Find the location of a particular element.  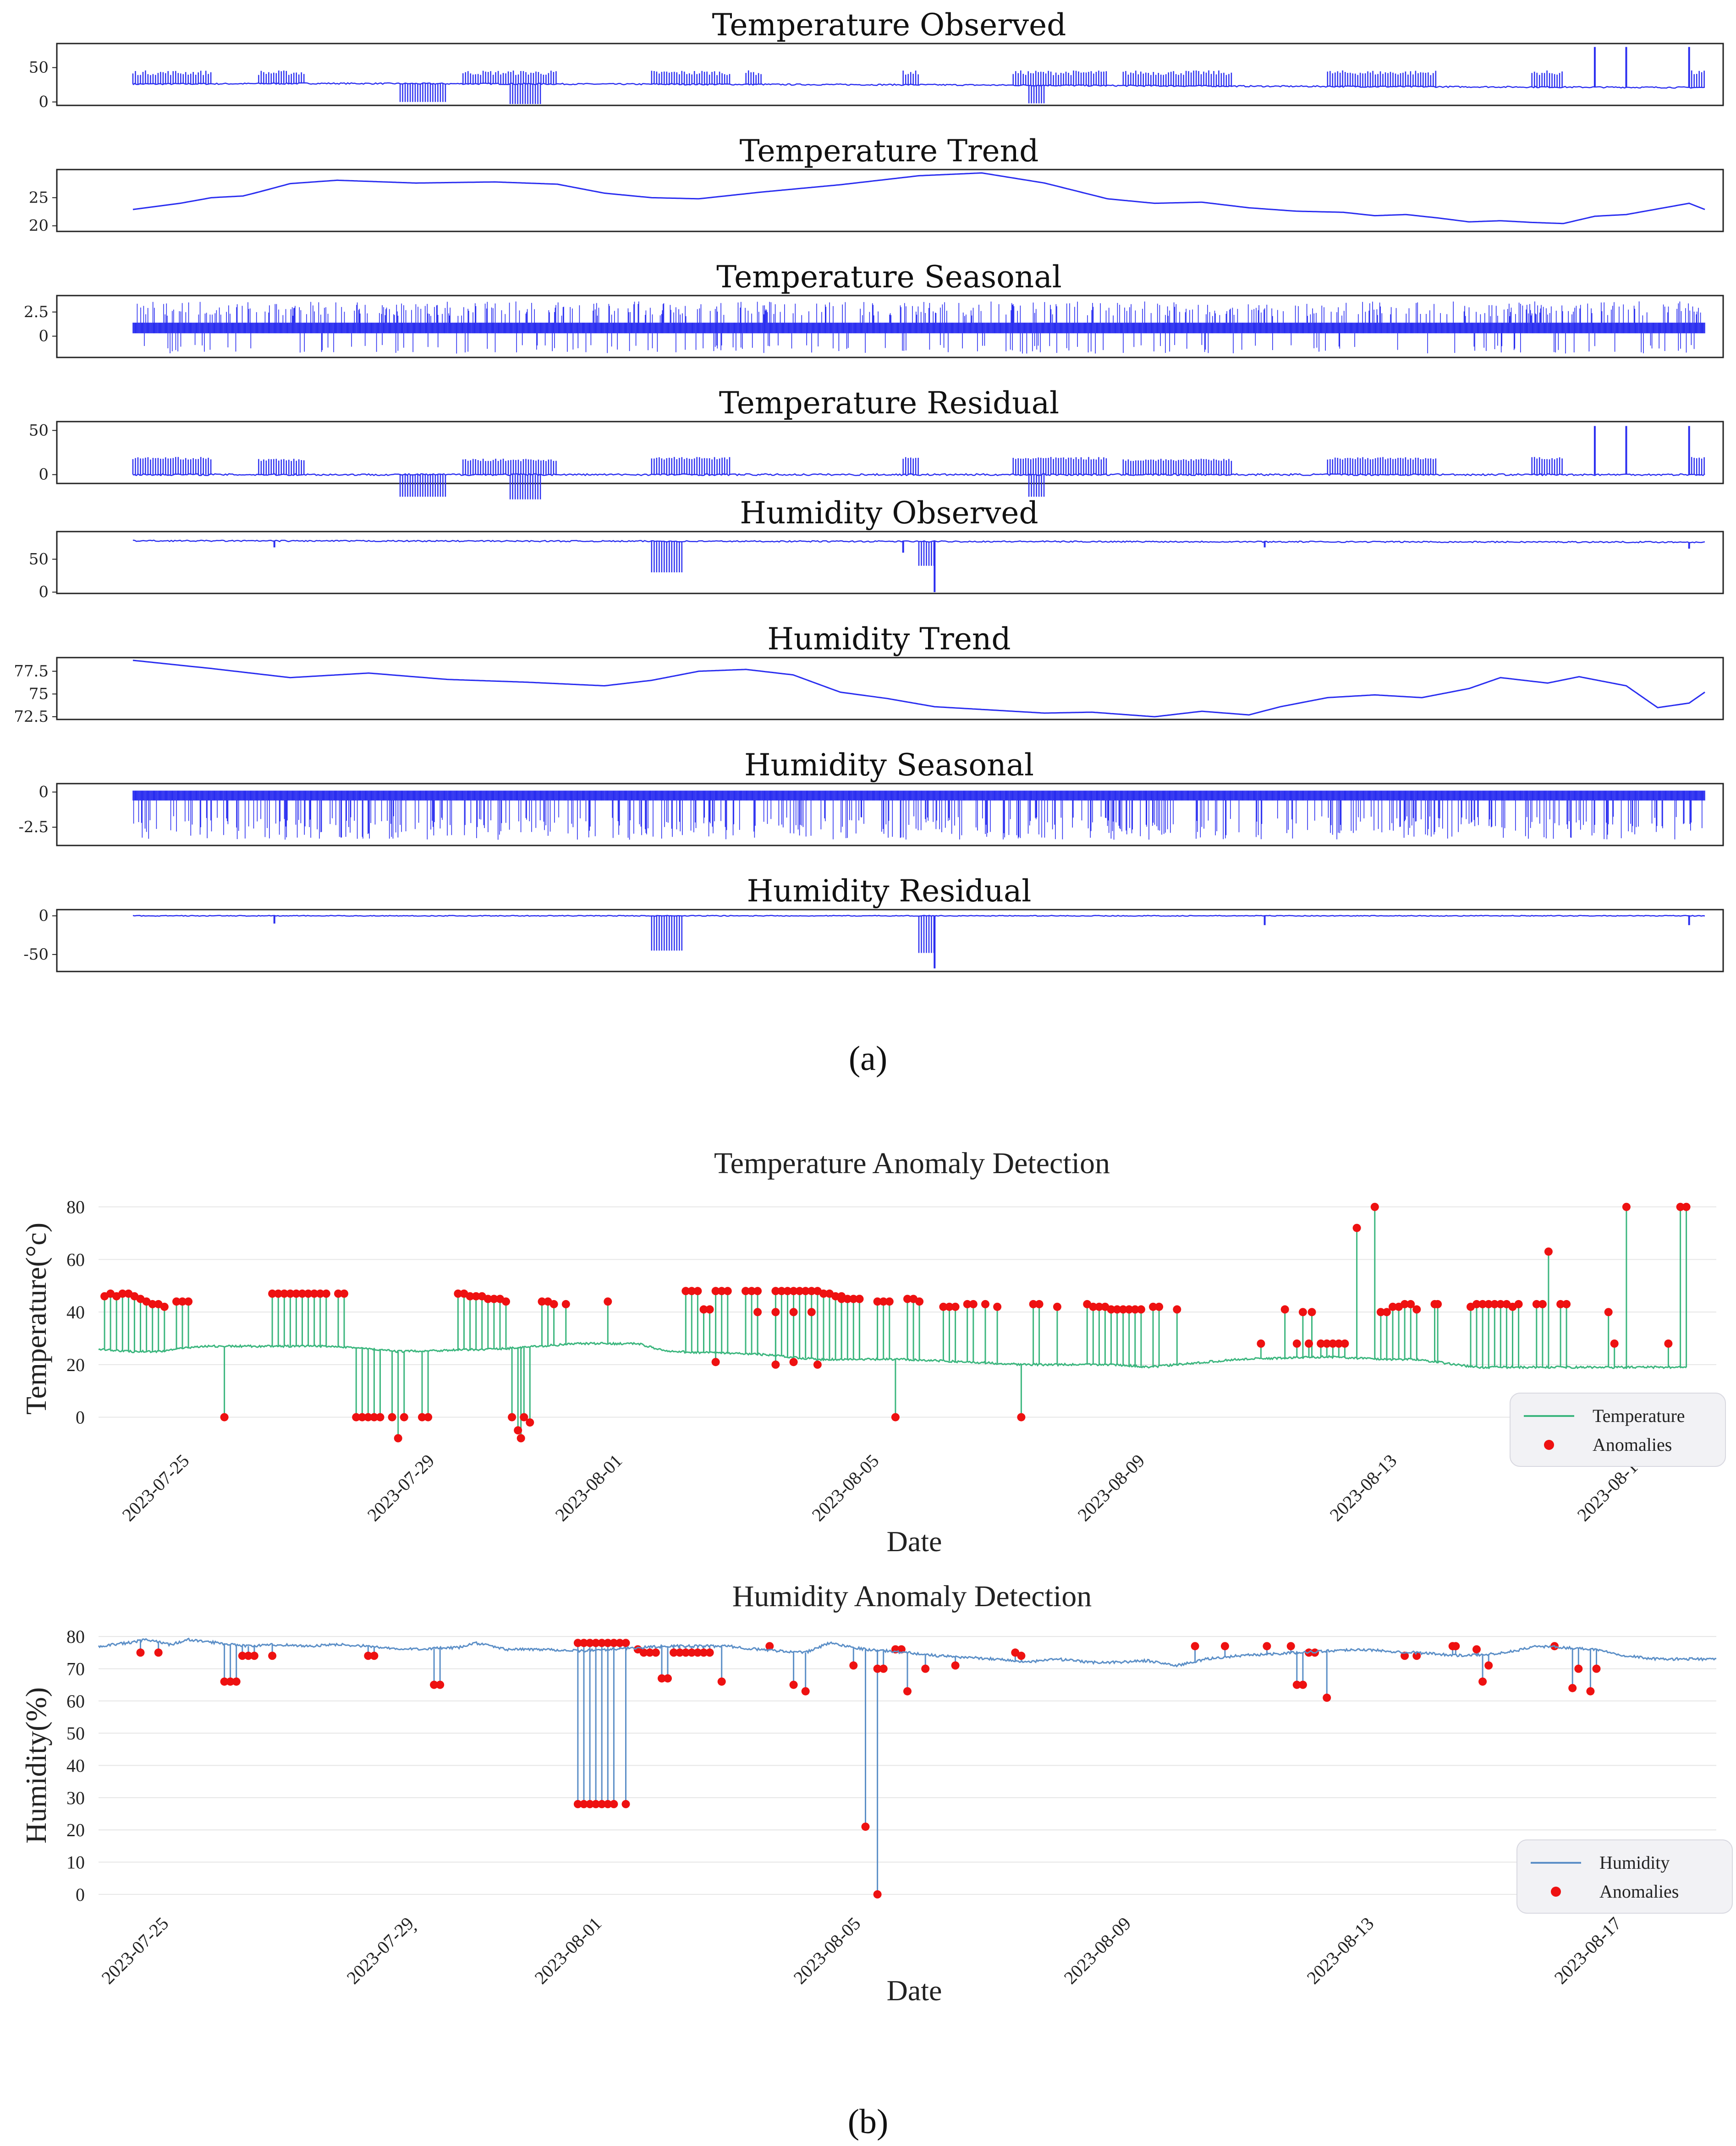

panel-title: Humidity Trend is located at coordinates (889, 639).